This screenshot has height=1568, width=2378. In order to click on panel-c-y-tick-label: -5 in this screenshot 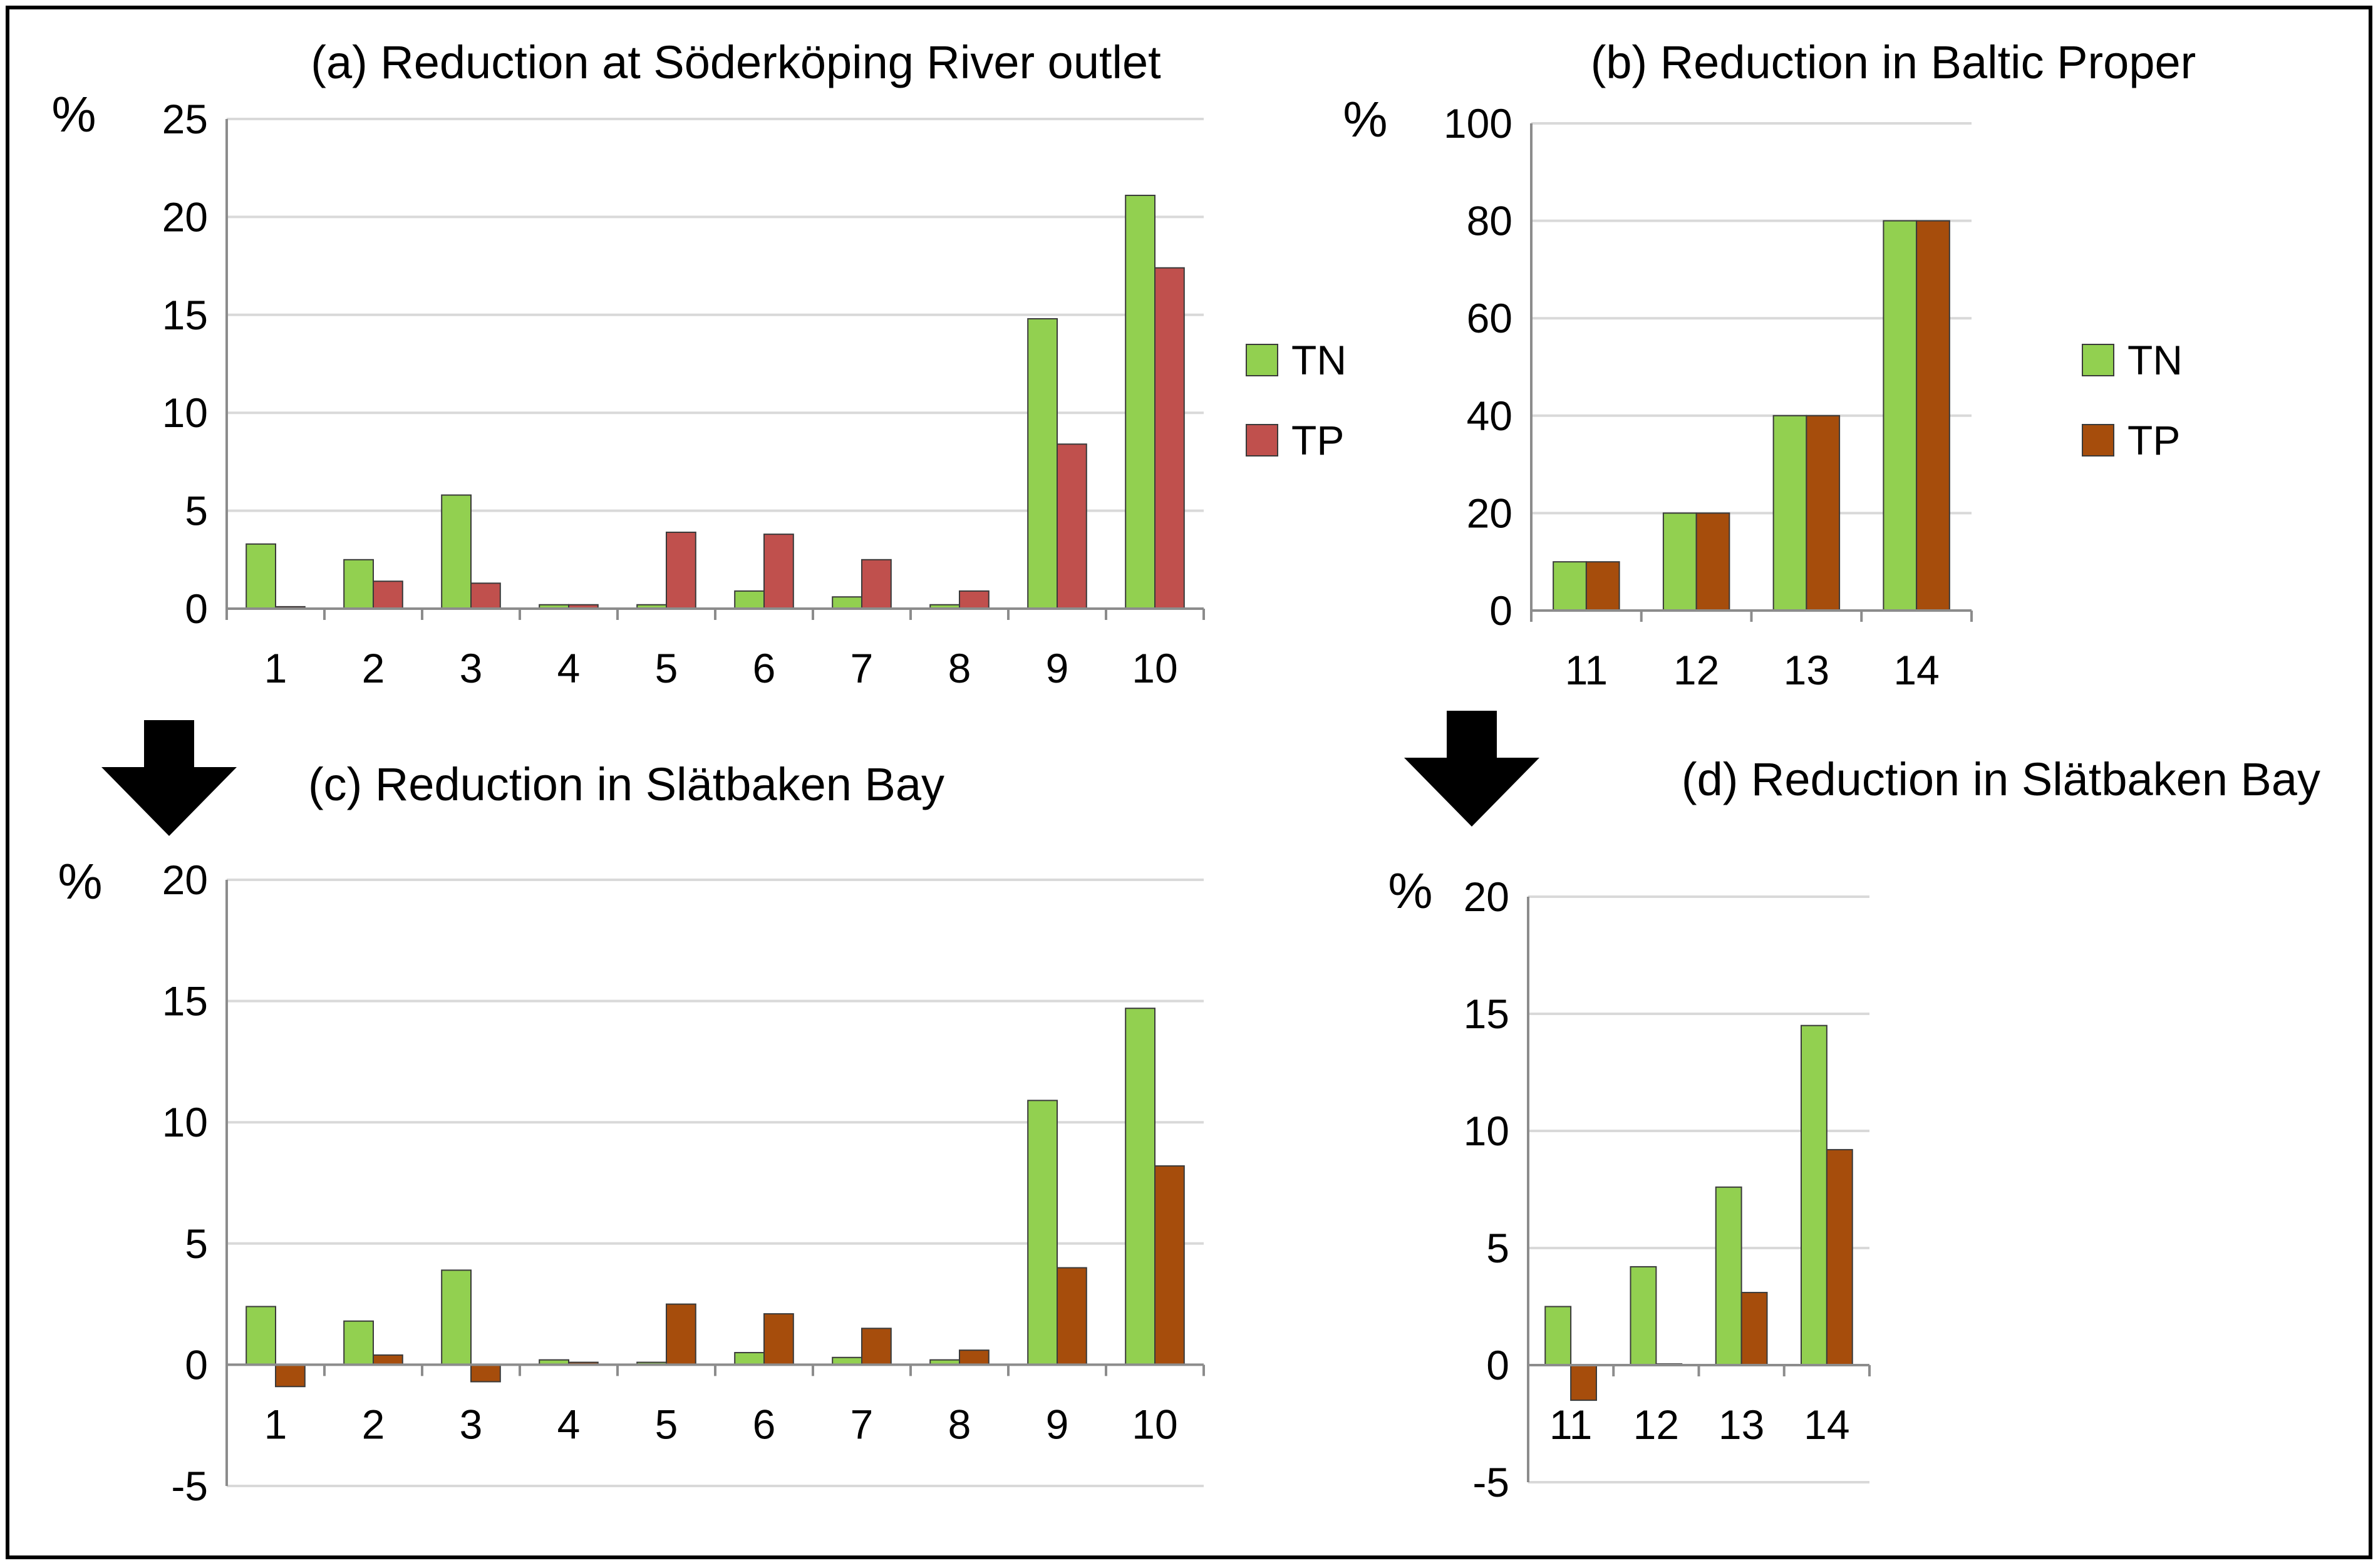, I will do `click(189, 1486)`.